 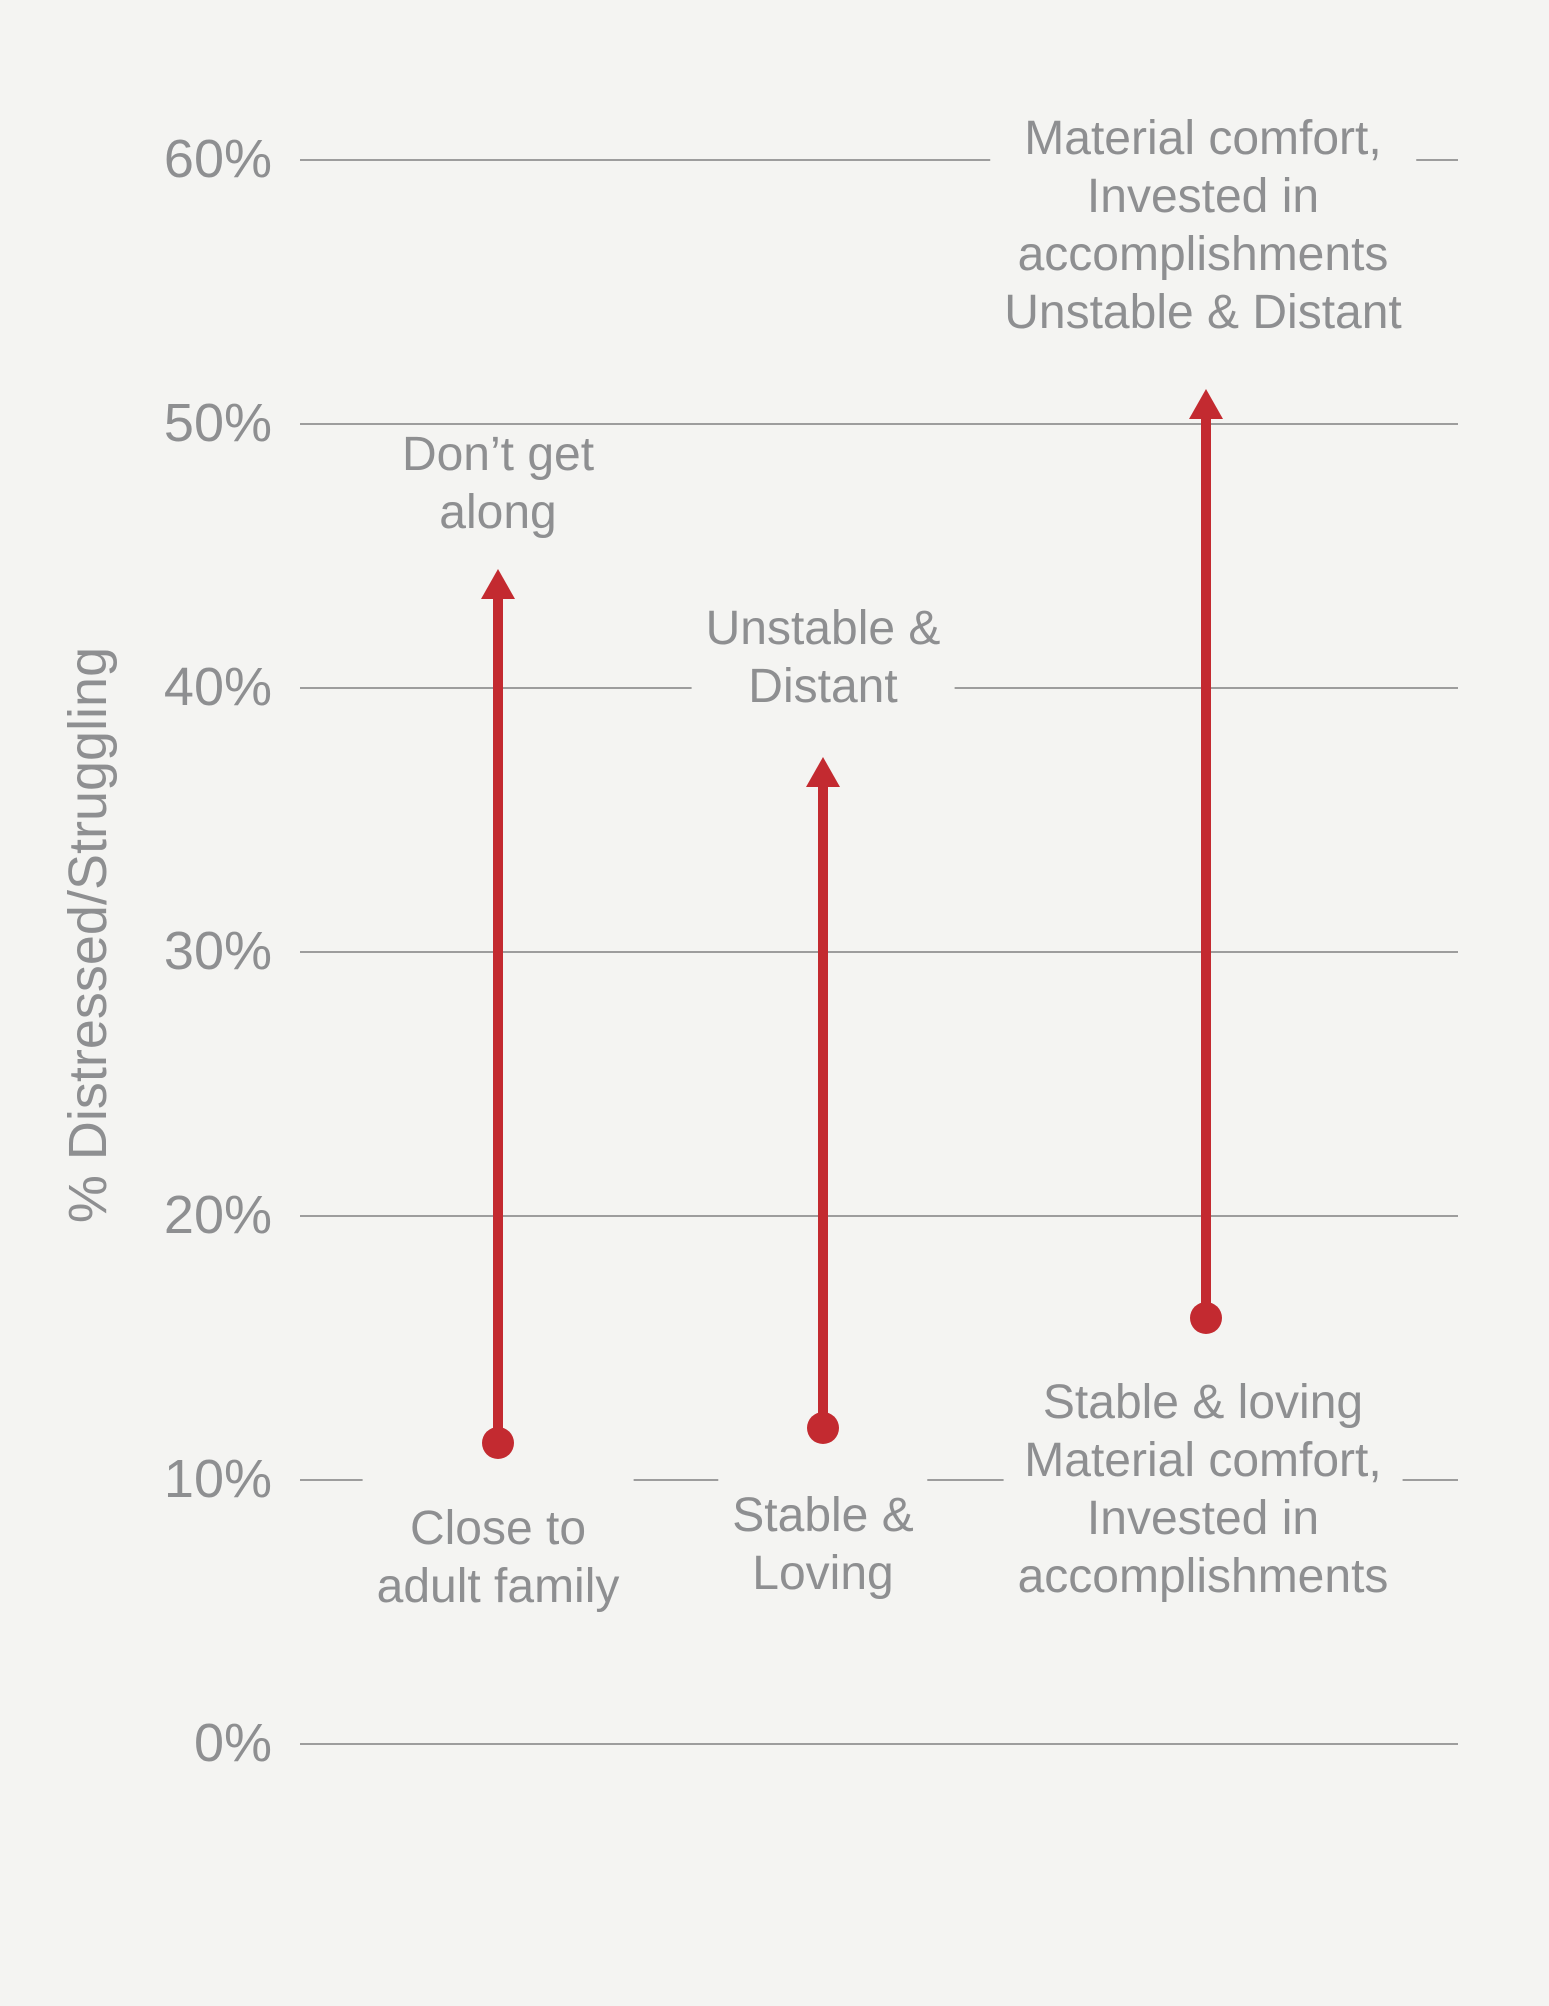 What do you see at coordinates (498, 1528) in the screenshot?
I see `label-line: Close to` at bounding box center [498, 1528].